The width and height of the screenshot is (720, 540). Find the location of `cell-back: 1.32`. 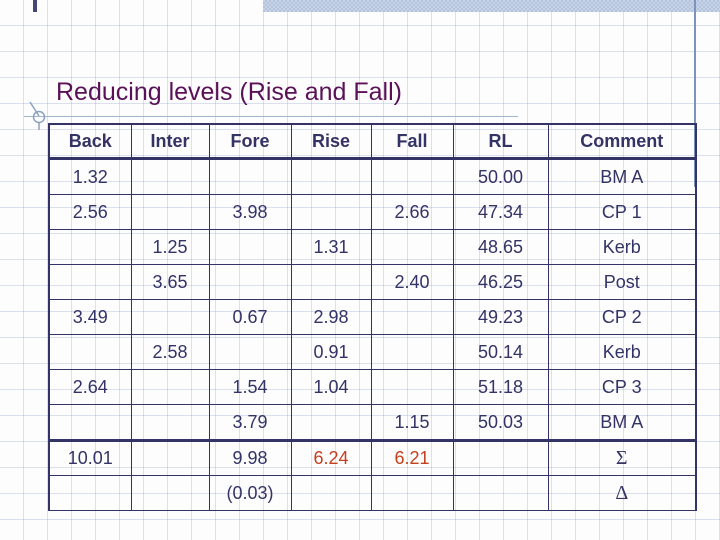

cell-back: 1.32 is located at coordinates (90, 176).